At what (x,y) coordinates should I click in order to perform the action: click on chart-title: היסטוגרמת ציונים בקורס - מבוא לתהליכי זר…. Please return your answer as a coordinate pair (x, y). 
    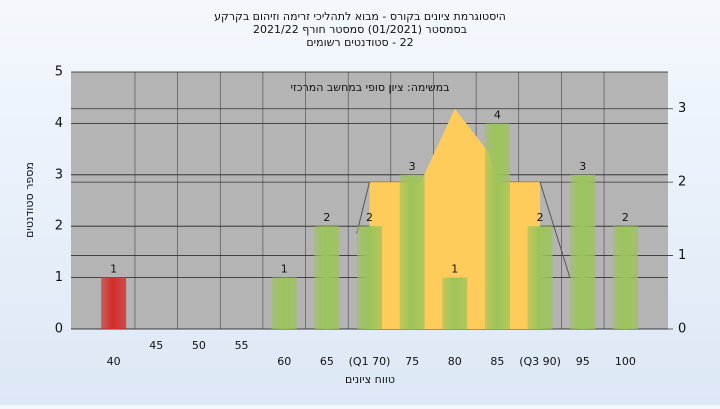
    Looking at the image, I should click on (360, 16).